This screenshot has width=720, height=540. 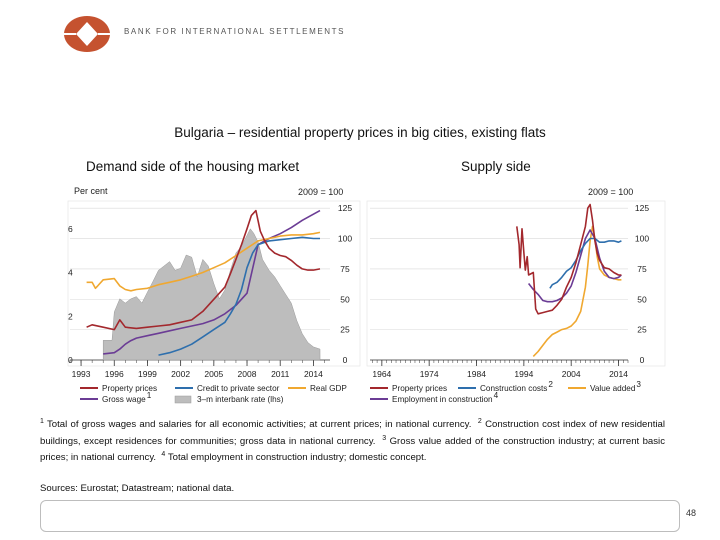 What do you see at coordinates (149, 395) in the screenshot?
I see `legend-gross-wage-sup: 1` at bounding box center [149, 395].